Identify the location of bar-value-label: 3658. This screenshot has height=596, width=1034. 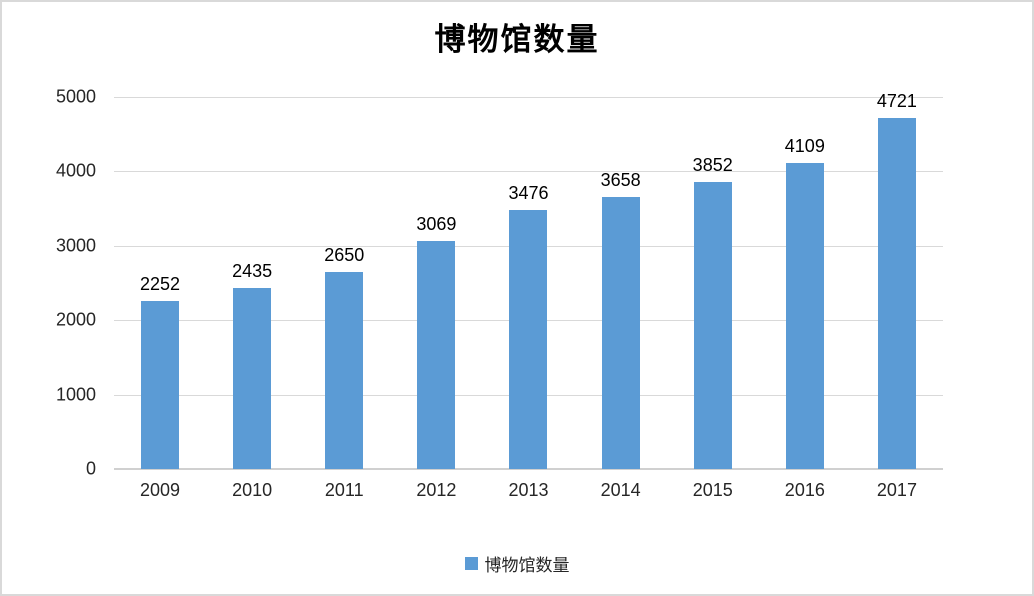
(620, 179).